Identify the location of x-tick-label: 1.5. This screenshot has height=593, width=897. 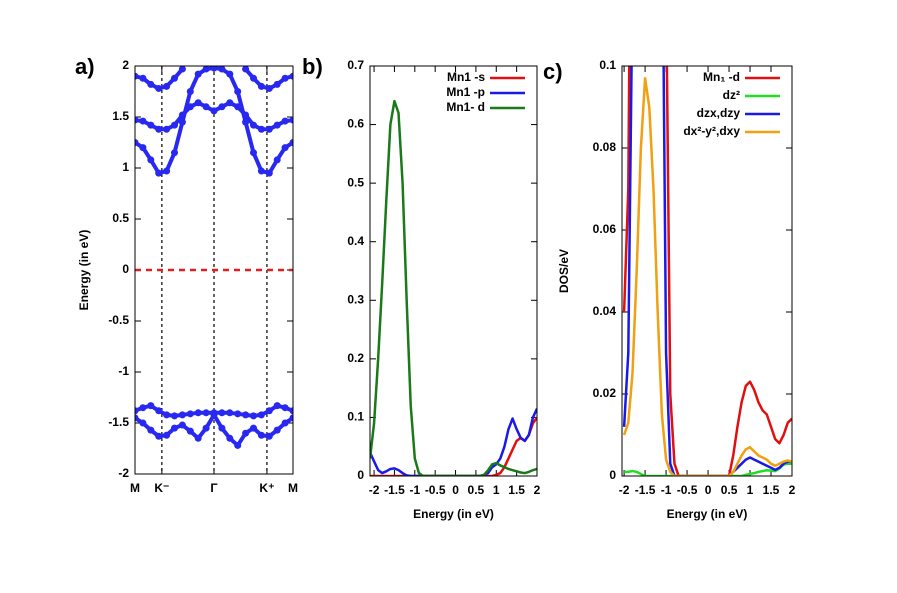
(771, 490).